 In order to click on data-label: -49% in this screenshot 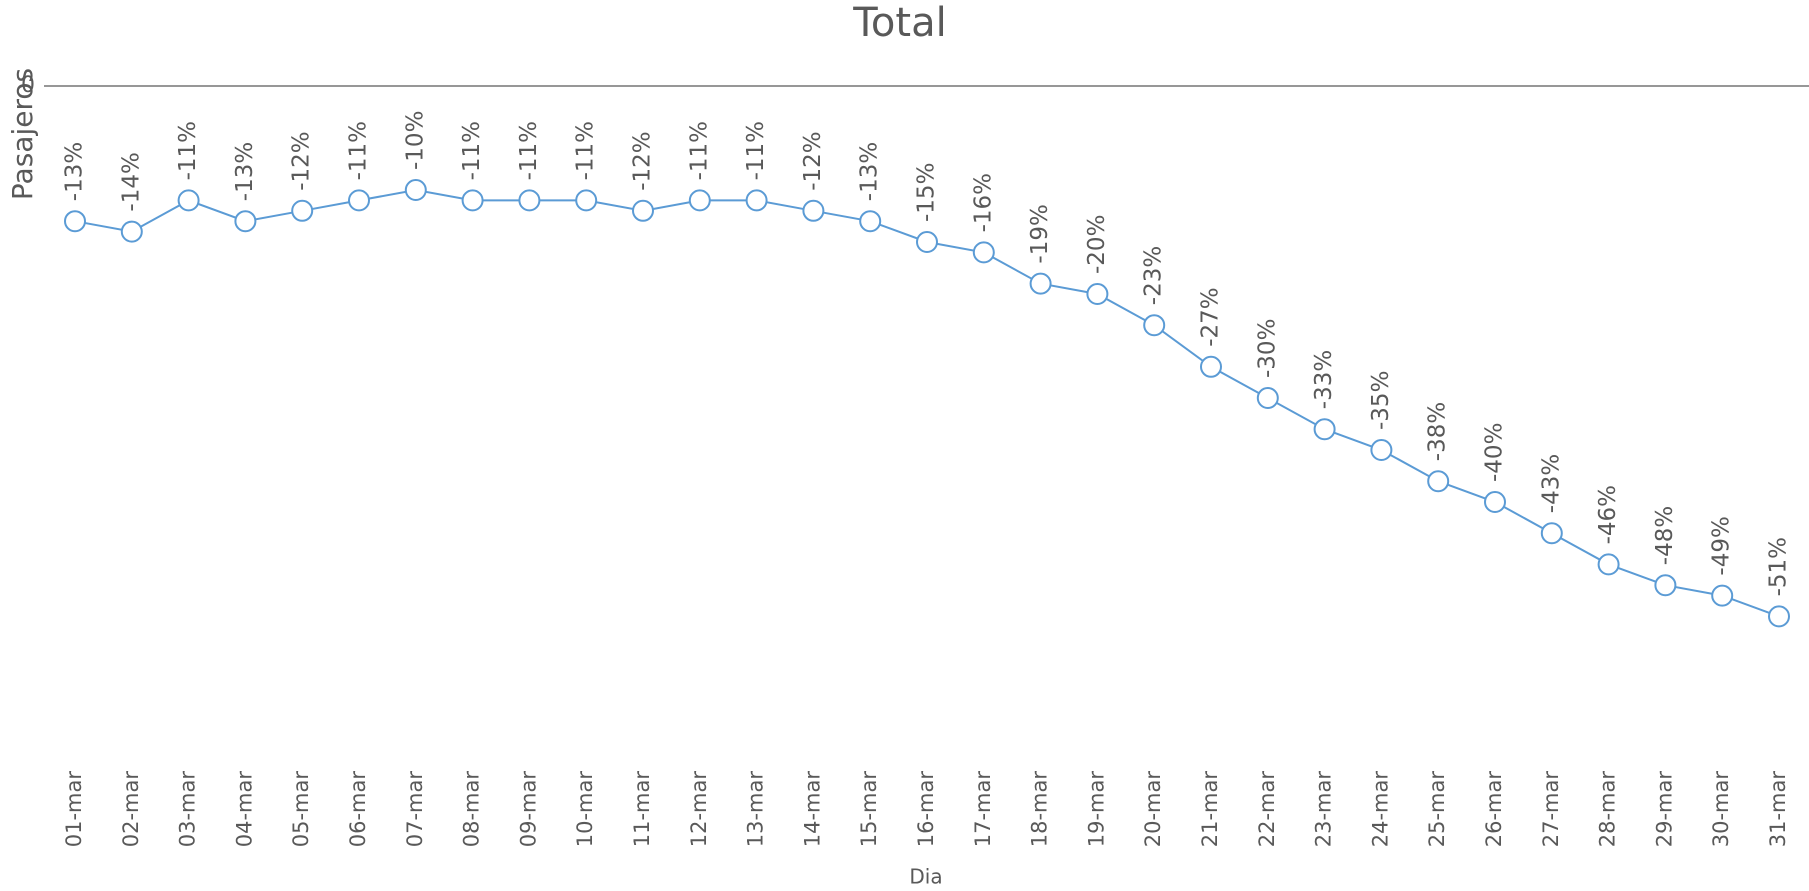, I will do `click(1722, 545)`.